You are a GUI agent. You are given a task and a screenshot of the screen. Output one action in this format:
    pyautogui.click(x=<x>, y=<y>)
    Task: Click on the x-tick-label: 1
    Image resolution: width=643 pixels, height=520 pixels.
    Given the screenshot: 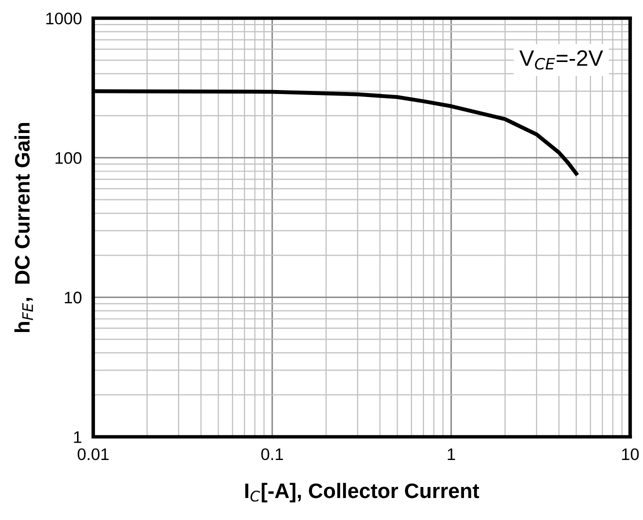 What is the action you would take?
    pyautogui.click(x=451, y=454)
    